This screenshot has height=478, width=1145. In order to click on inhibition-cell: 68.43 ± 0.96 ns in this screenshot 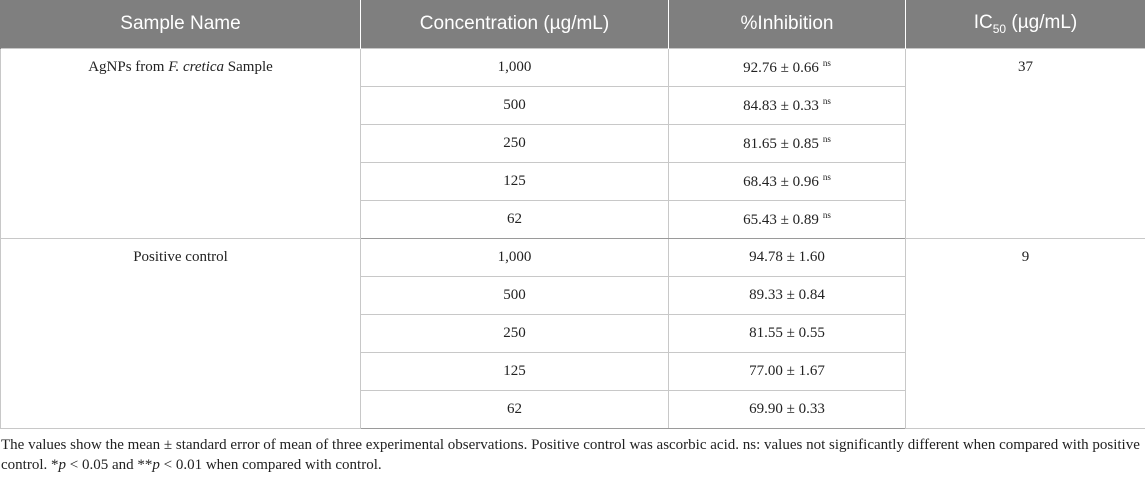, I will do `click(787, 181)`.